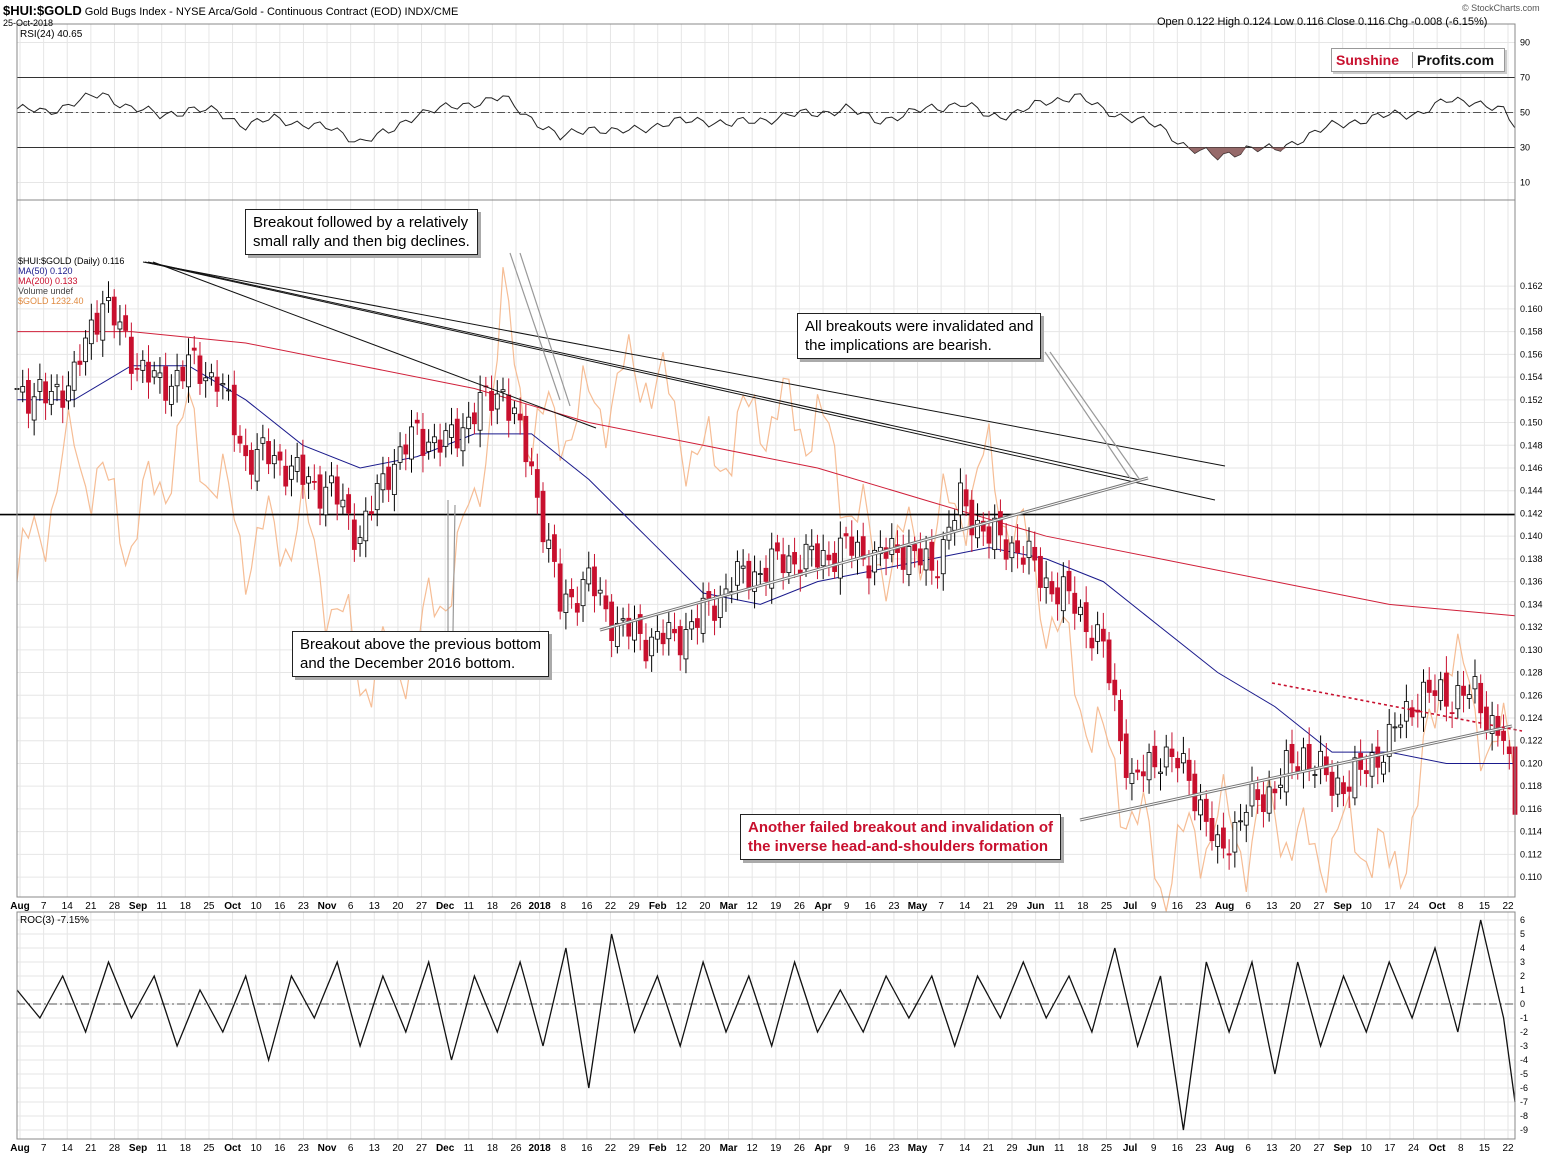 The height and width of the screenshot is (1157, 1565). What do you see at coordinates (1418, 60) in the screenshot?
I see `sunshine-profits-logo: Sunshine Profits.com` at bounding box center [1418, 60].